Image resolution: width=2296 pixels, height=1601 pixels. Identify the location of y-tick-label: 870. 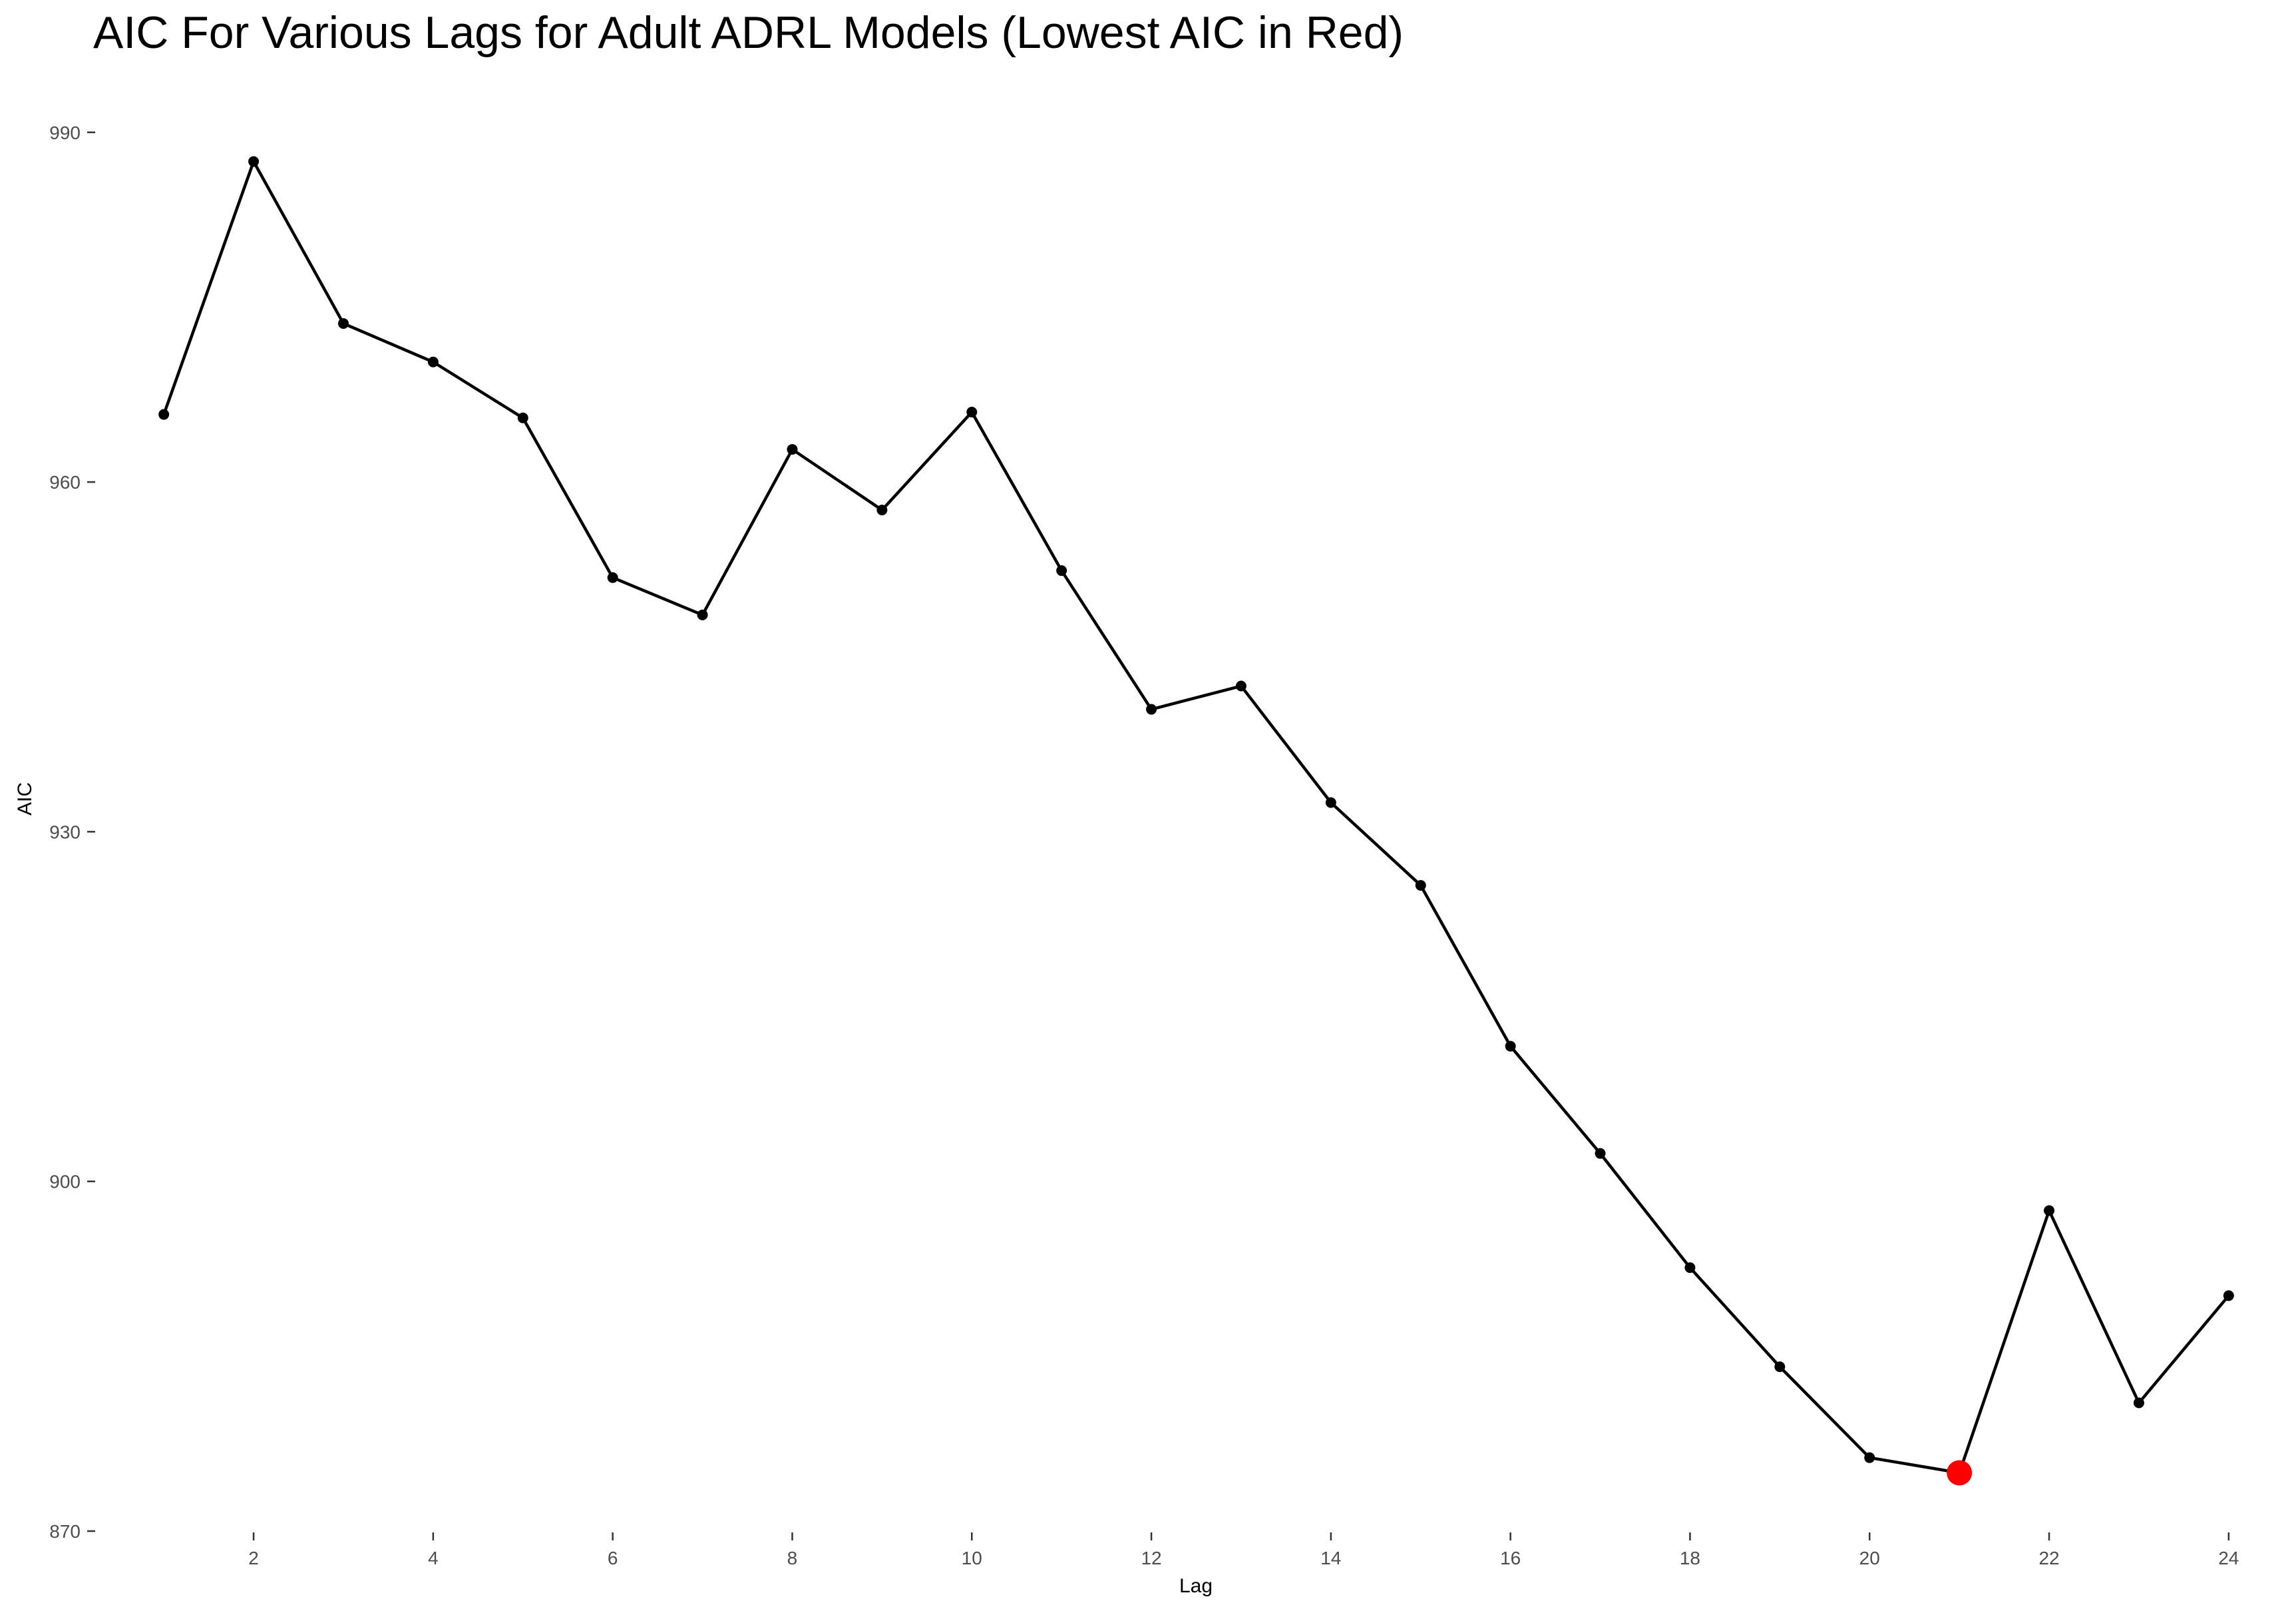
(65, 1531).